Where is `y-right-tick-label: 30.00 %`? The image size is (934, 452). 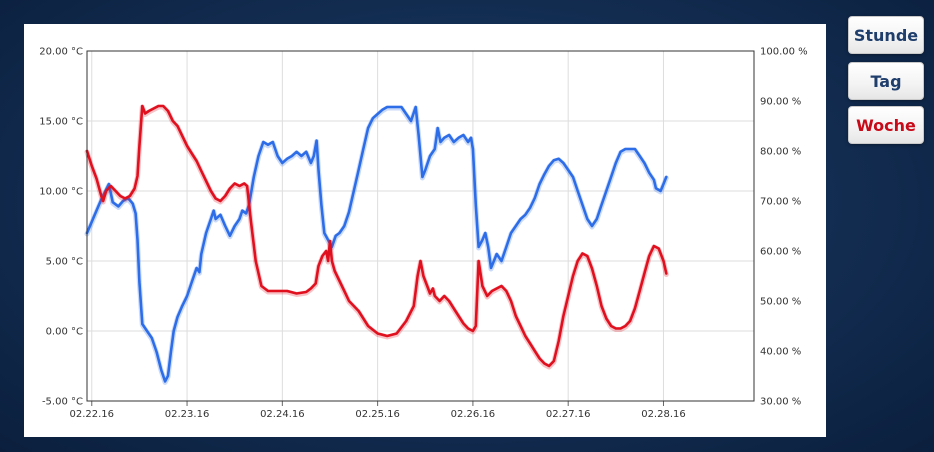 y-right-tick-label: 30.00 % is located at coordinates (780, 402).